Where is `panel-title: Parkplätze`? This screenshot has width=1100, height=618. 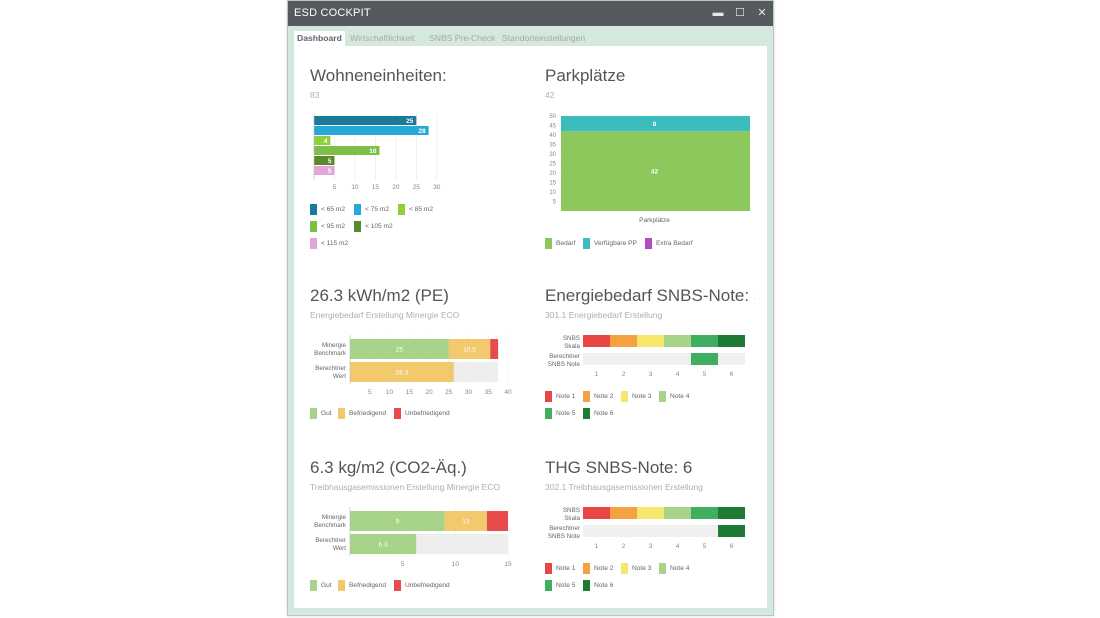
panel-title: Parkplätze is located at coordinates (585, 75).